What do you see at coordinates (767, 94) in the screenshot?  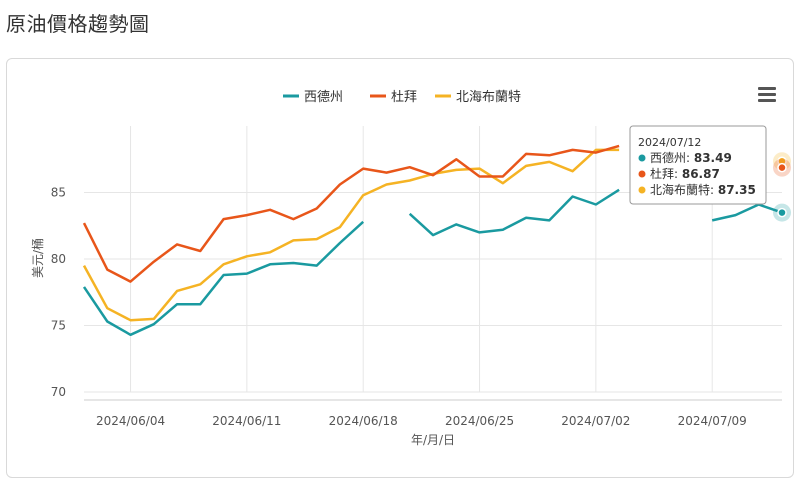 I see `hamburger-menu-icon` at bounding box center [767, 94].